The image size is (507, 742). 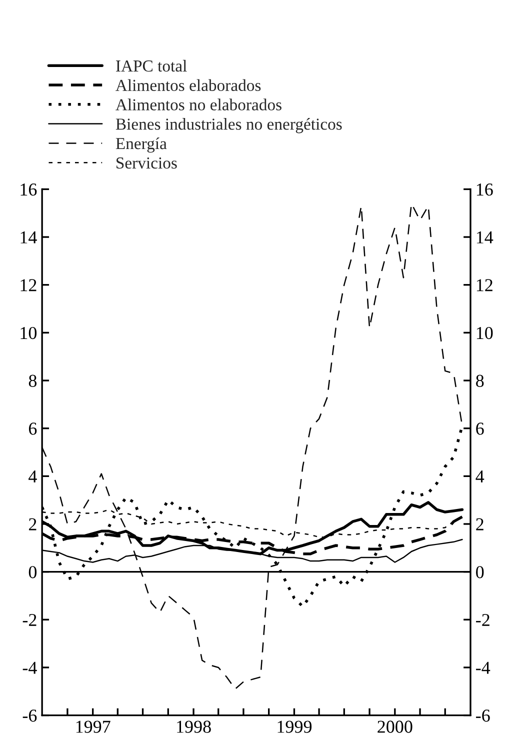 I want to click on y2-tick-label: 16, so click(x=484, y=190).